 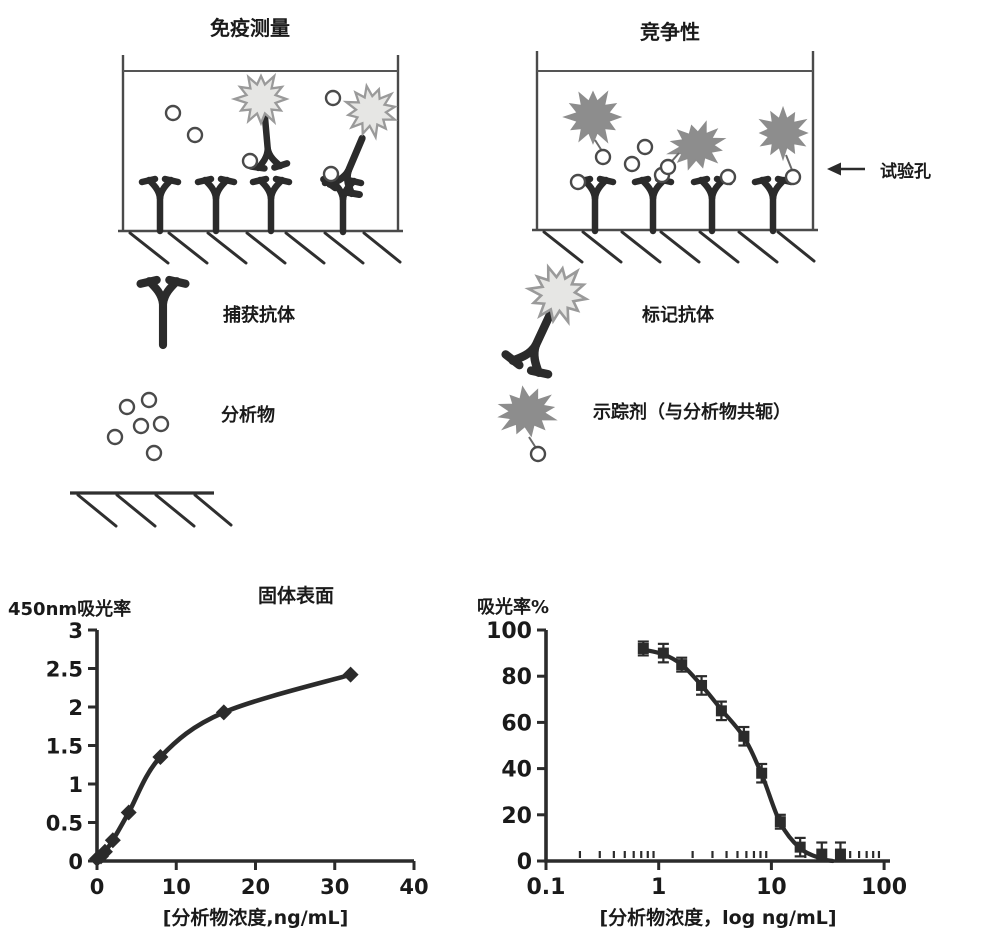 What do you see at coordinates (75, 708) in the screenshot?
I see `svg-text: 2` at bounding box center [75, 708].